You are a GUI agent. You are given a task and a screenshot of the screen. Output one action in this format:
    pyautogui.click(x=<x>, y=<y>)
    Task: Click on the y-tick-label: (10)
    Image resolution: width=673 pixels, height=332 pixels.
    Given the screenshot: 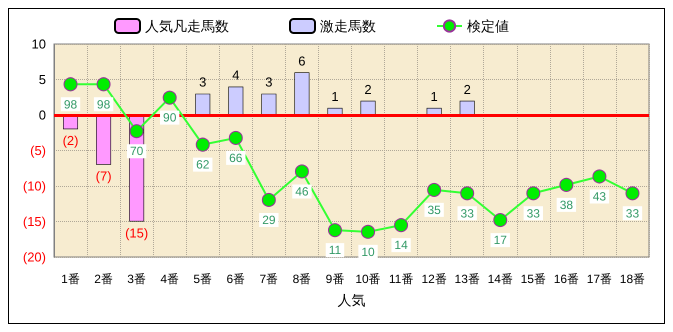 What is the action you would take?
    pyautogui.click(x=34, y=186)
    